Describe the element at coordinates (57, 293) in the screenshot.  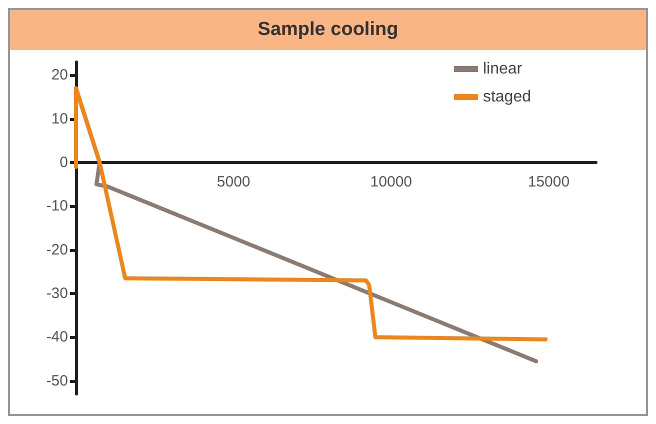
I see `y-tick-label: -30` at that location.